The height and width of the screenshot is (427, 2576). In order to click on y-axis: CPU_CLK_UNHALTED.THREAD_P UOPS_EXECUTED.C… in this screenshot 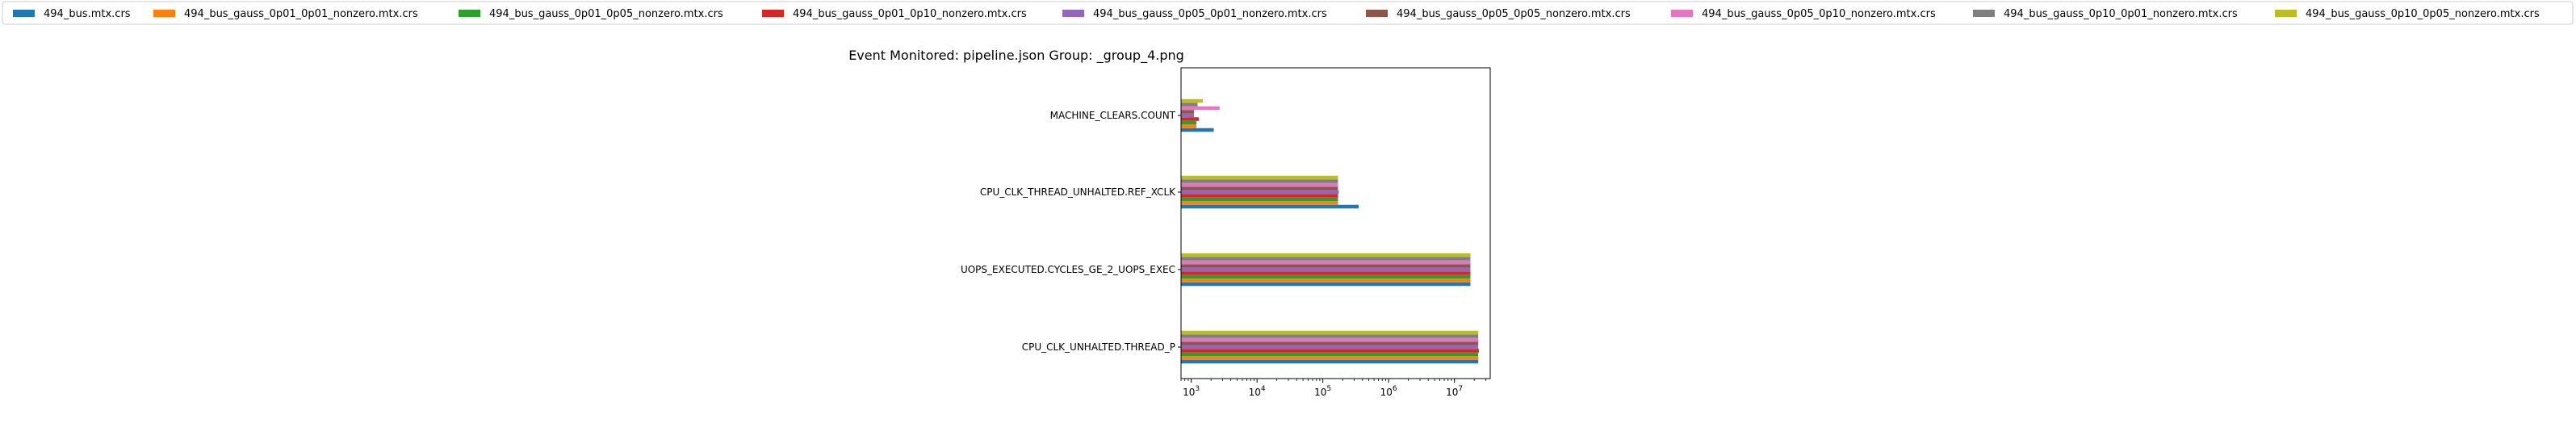, I will do `click(1071, 232)`.